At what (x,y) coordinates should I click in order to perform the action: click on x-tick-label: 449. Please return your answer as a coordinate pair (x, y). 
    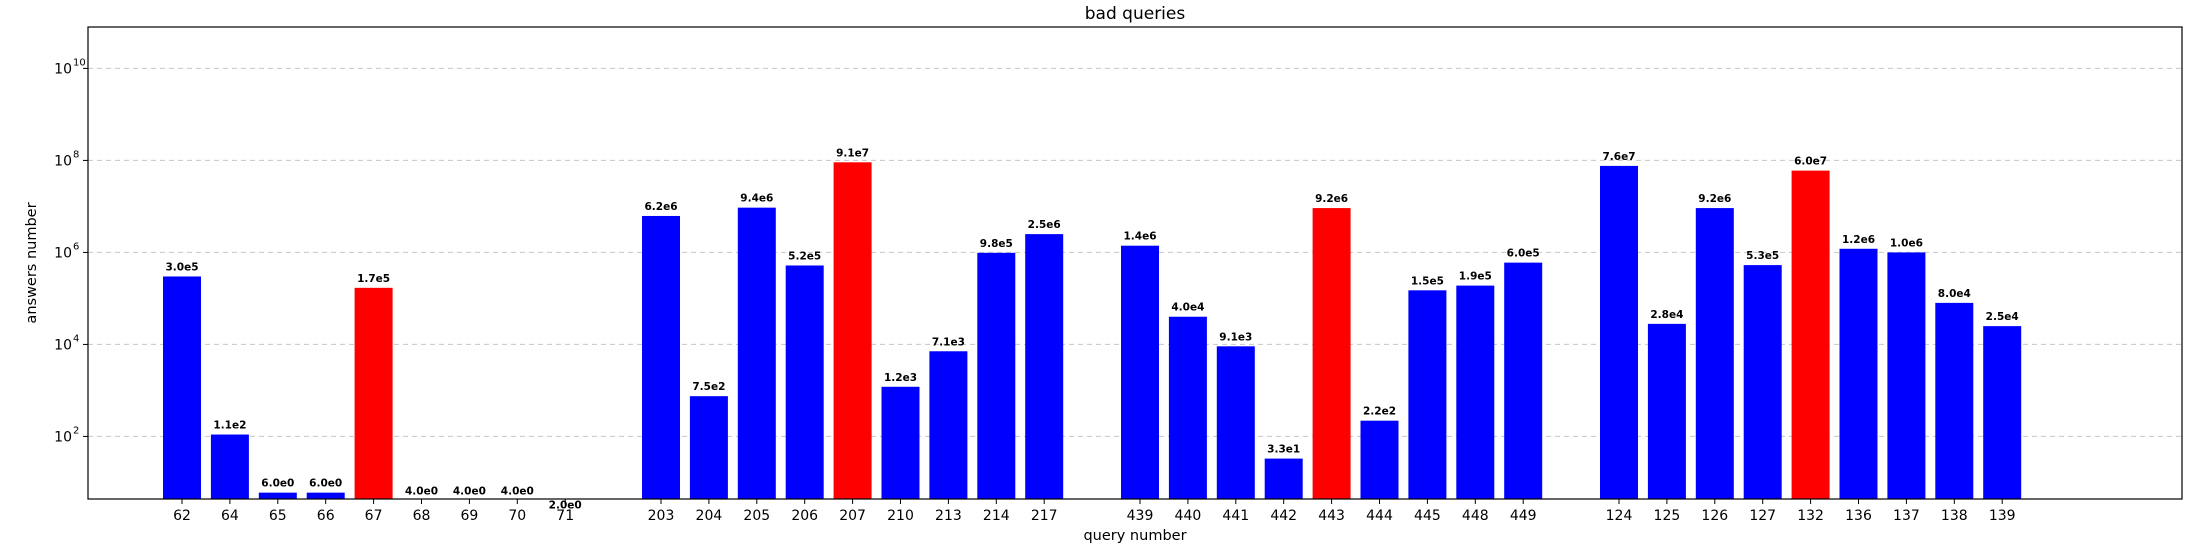
    Looking at the image, I should click on (1523, 516).